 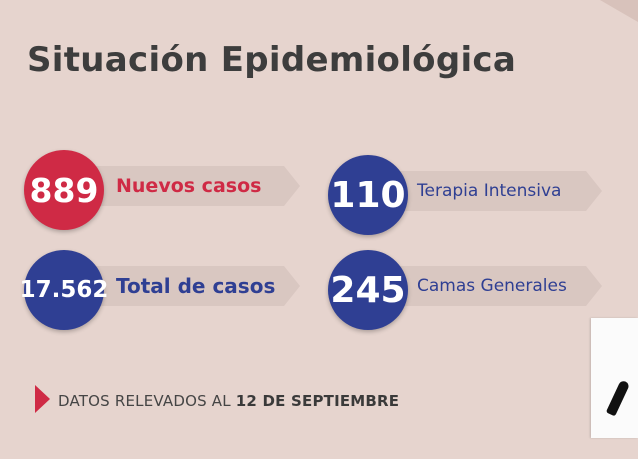 I want to click on stat-label: Nuevos casos, so click(x=189, y=186).